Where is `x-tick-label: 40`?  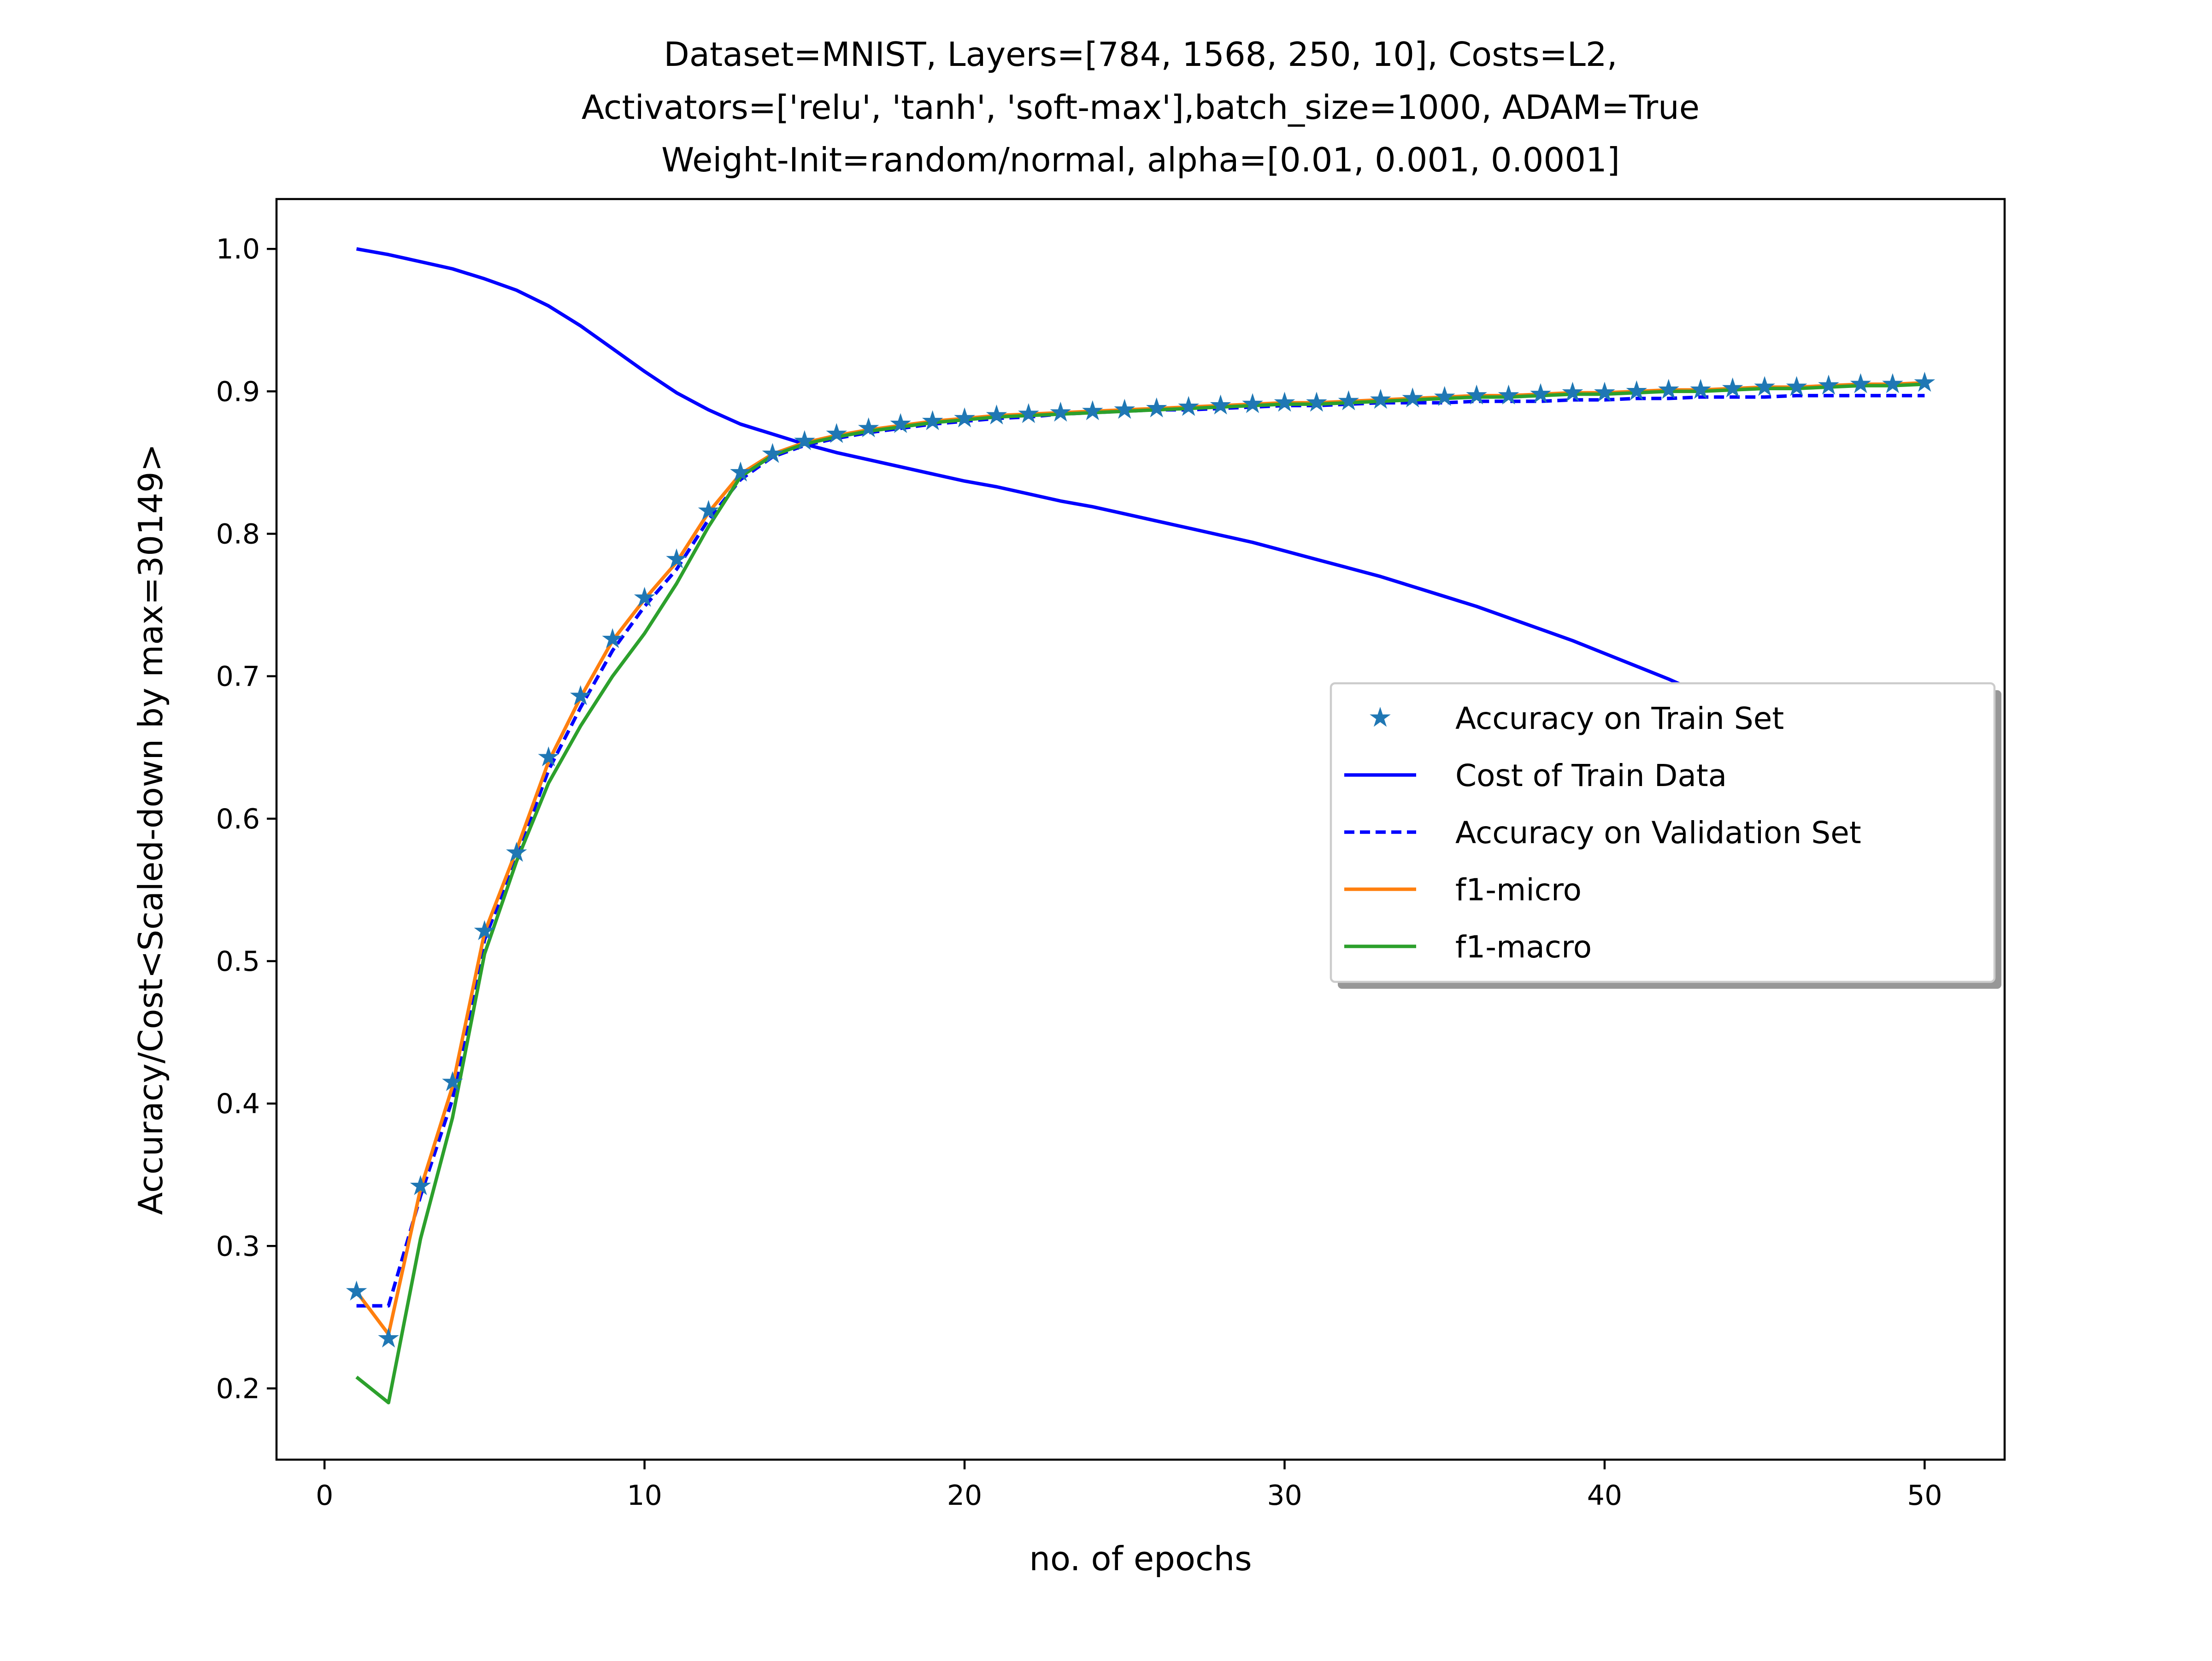
x-tick-label: 40 is located at coordinates (1604, 1495).